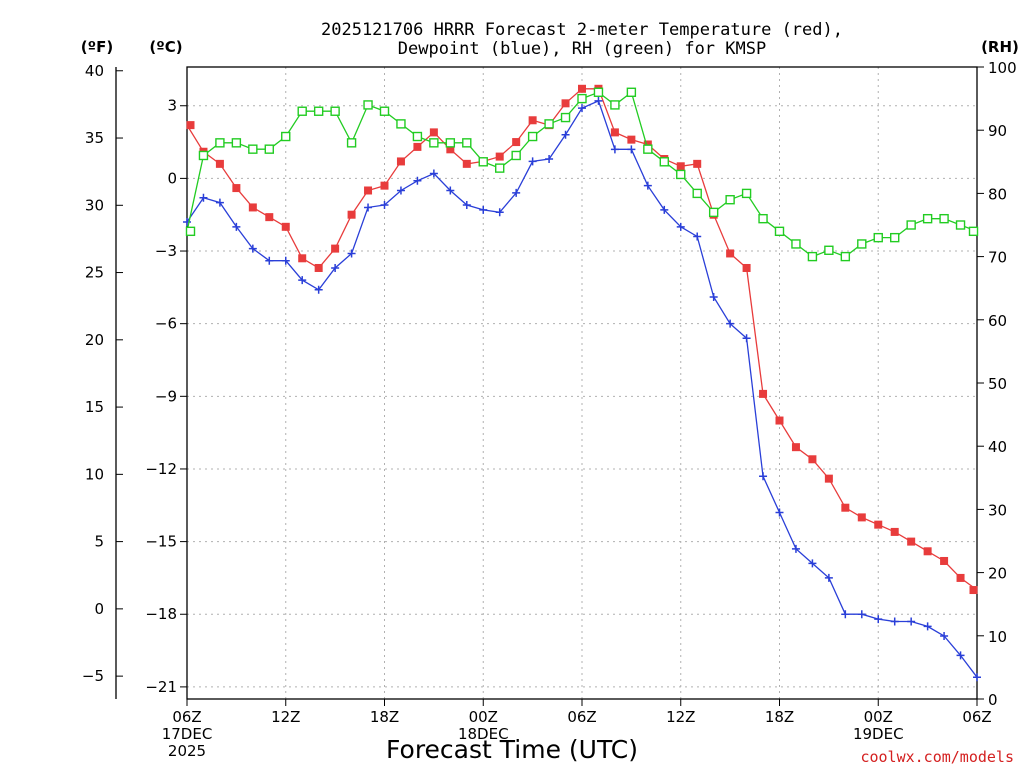  I want to click on rh-tick-label: 30, so click(997, 510).